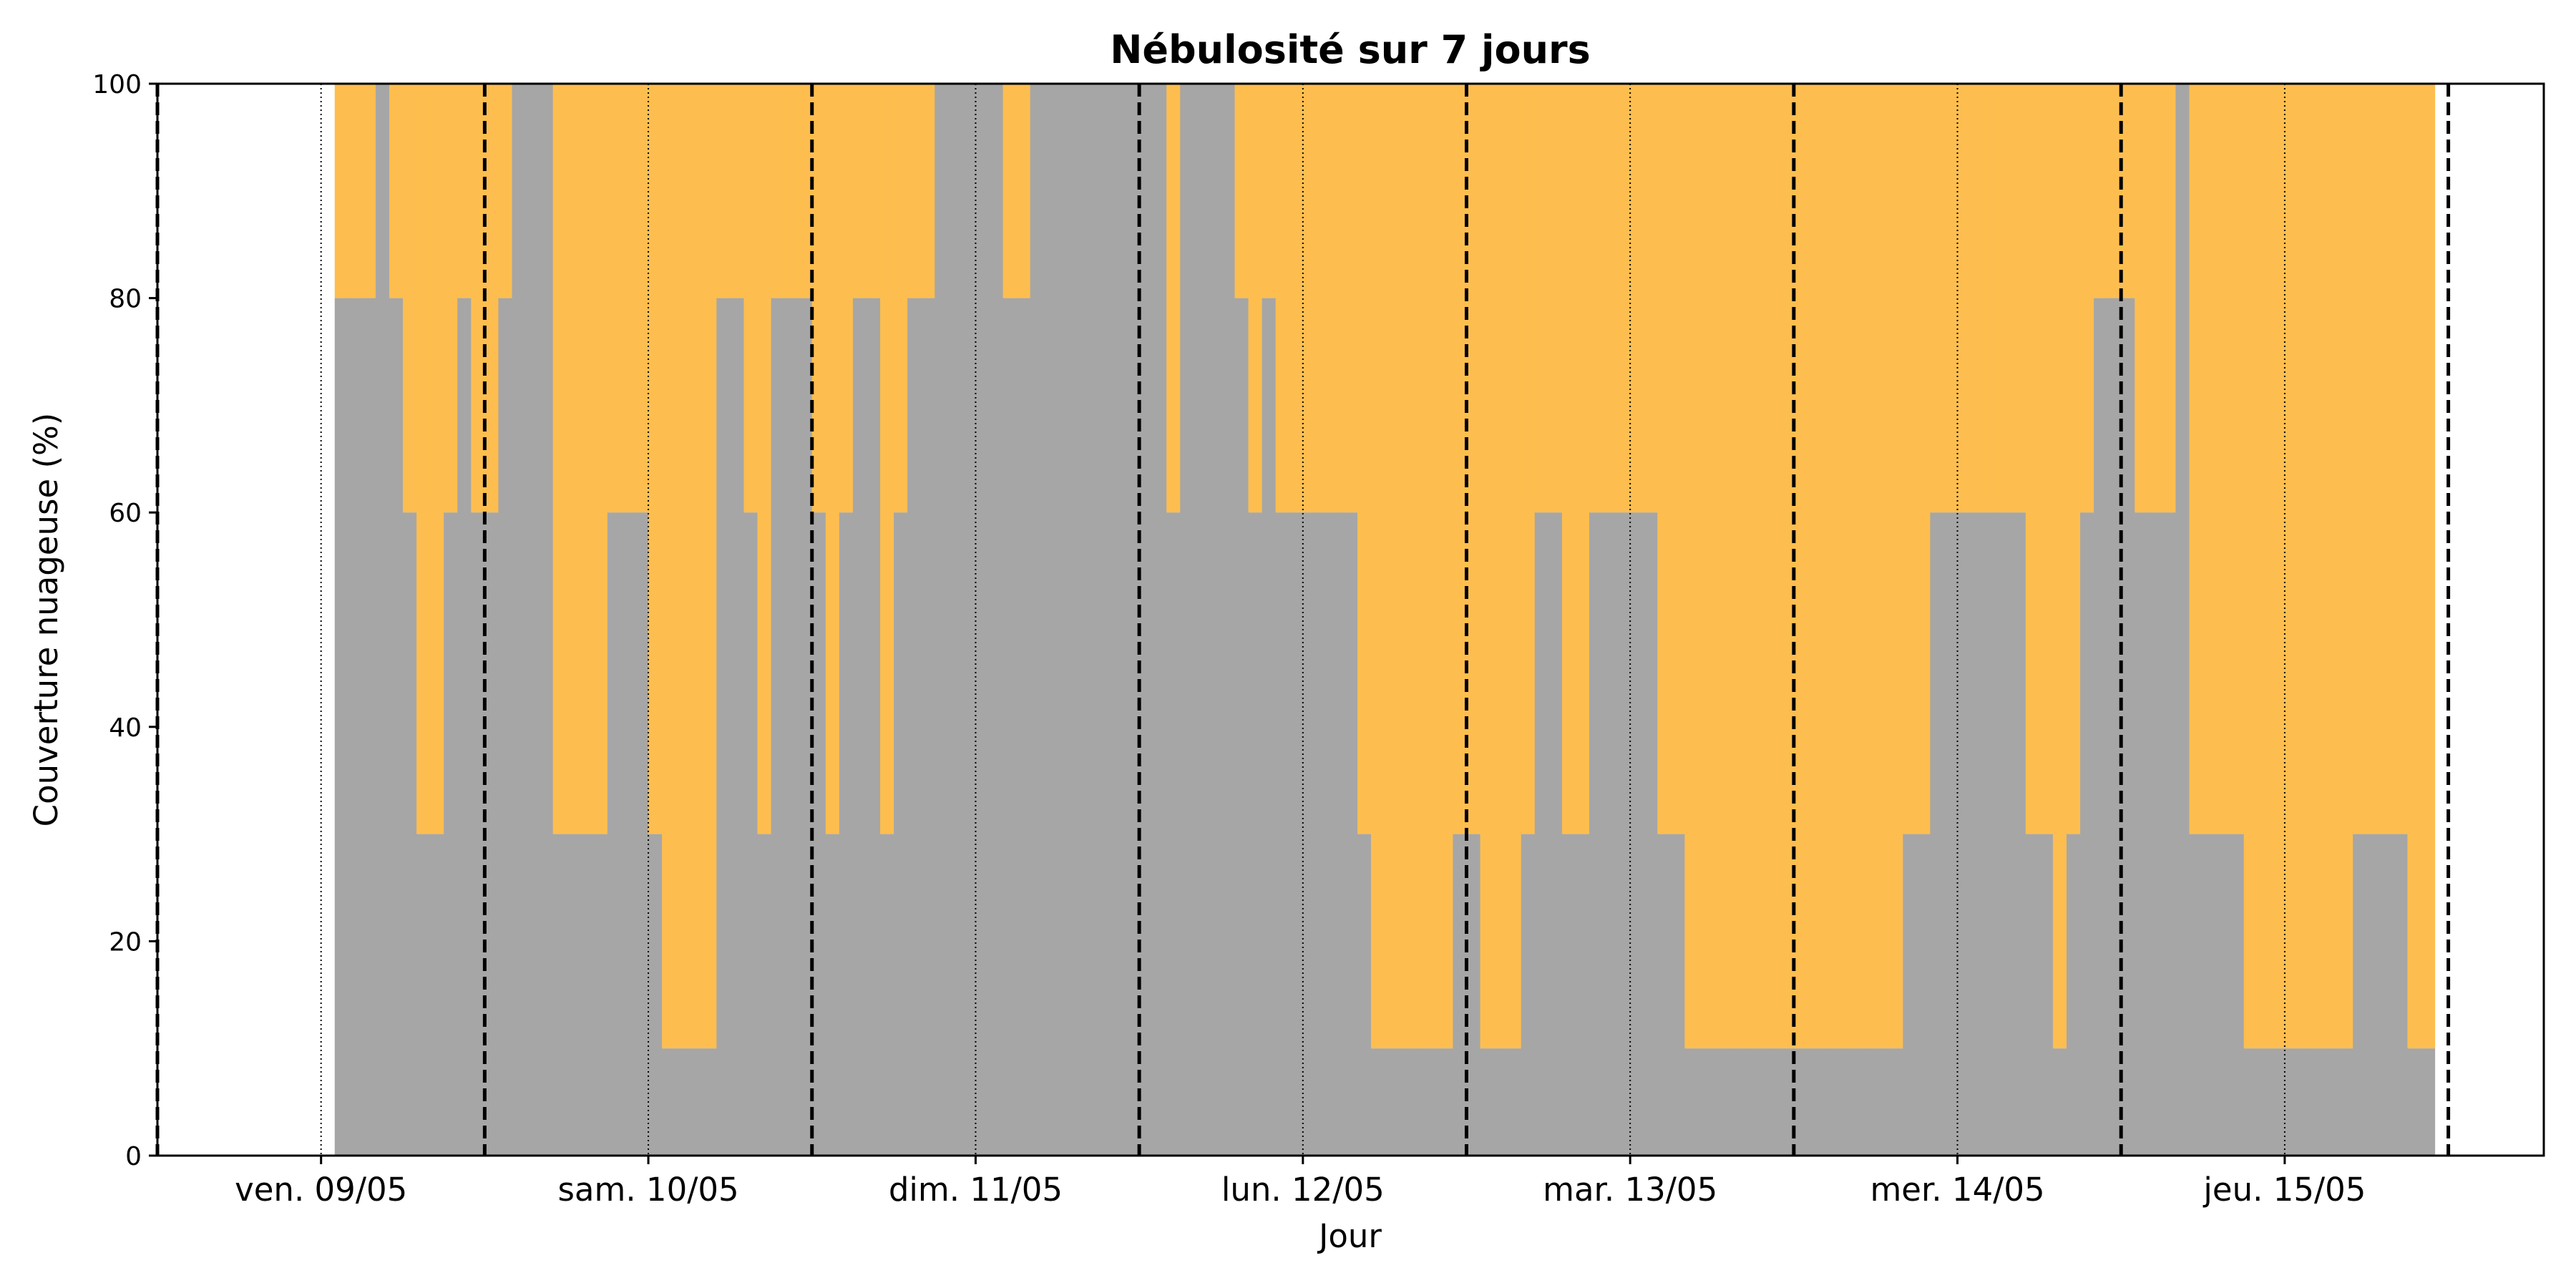 Image resolution: width=2576 pixels, height=1288 pixels. What do you see at coordinates (1957, 1190) in the screenshot?
I see `x-tick-label: mer. 14/05` at bounding box center [1957, 1190].